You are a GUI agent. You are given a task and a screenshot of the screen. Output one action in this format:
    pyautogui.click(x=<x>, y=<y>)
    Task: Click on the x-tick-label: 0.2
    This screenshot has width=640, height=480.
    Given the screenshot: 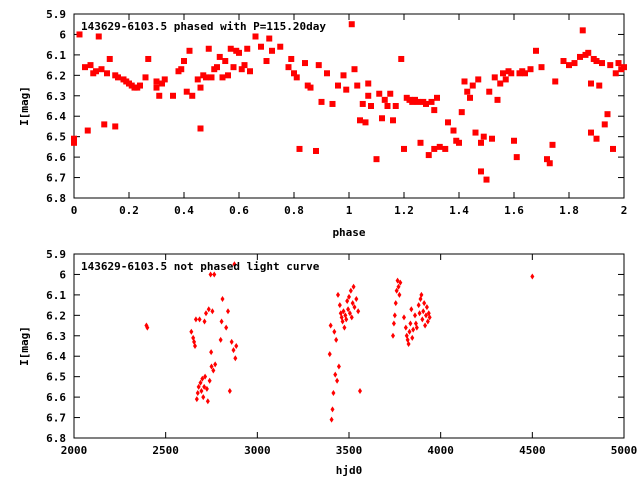 What is the action you would take?
    pyautogui.click(x=129, y=210)
    